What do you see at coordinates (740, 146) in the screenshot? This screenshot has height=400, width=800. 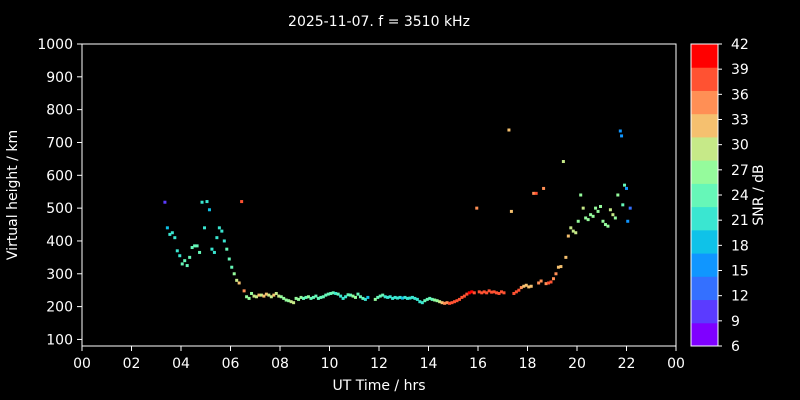 I see `colorbar-tick-label: 30` at bounding box center [740, 146].